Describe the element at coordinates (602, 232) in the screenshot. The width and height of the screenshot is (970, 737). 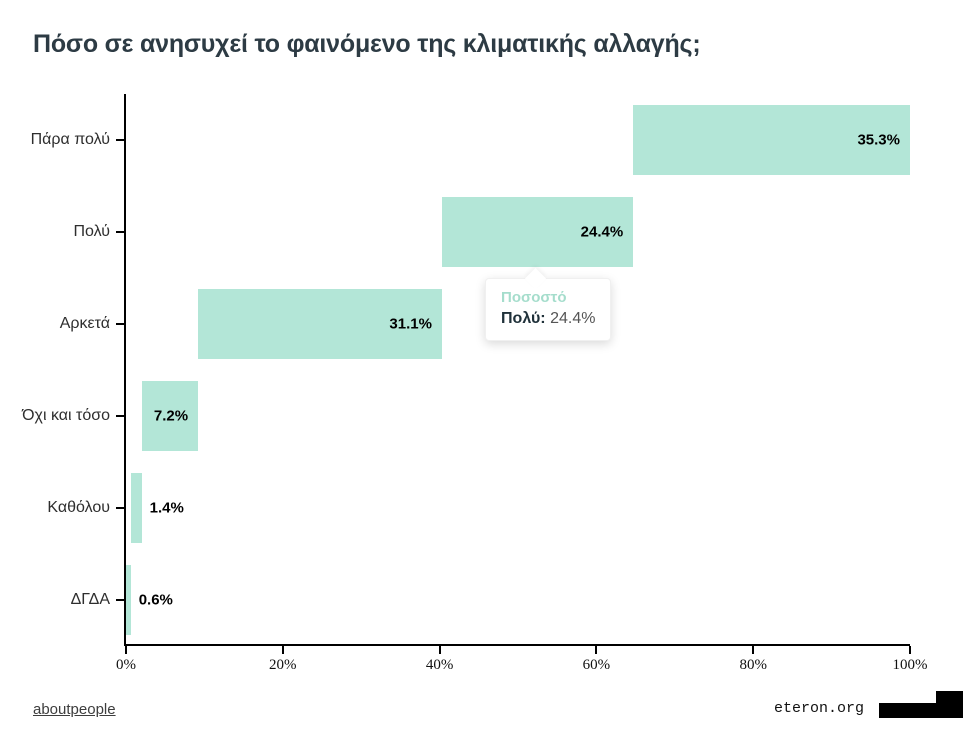
I see `bar-value-label: 24.4%` at that location.